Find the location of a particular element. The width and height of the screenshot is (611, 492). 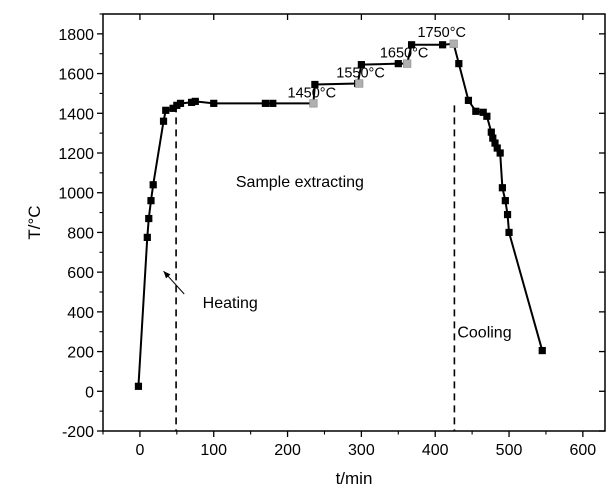

x-tick-label: 100 is located at coordinates (213, 450).